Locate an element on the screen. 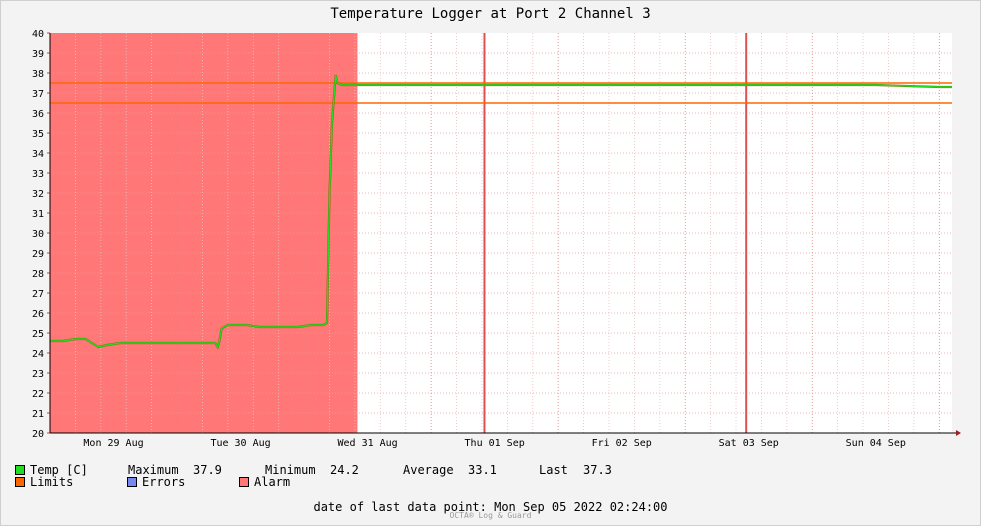 The width and height of the screenshot is (981, 526). y-tick-label: 40 is located at coordinates (38, 34).